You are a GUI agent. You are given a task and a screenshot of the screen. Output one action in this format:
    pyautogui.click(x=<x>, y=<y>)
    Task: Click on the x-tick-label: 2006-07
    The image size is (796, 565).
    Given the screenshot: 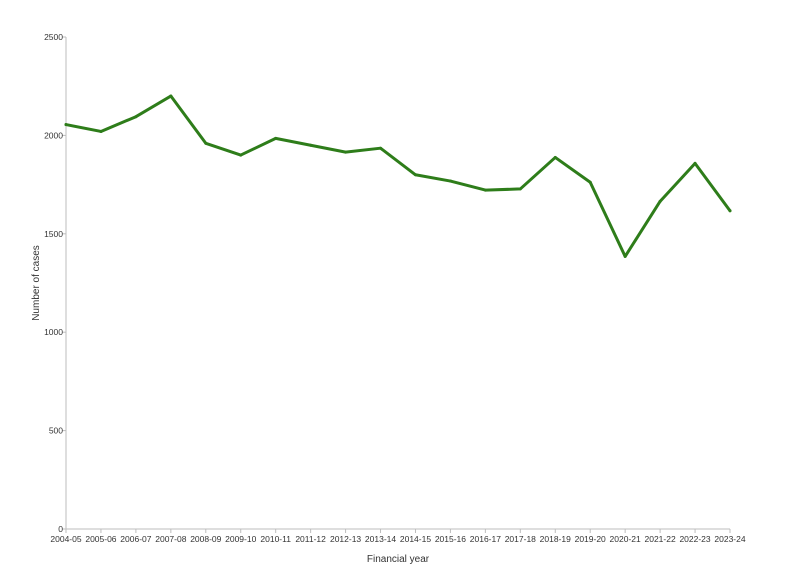 What is the action you would take?
    pyautogui.click(x=135, y=539)
    